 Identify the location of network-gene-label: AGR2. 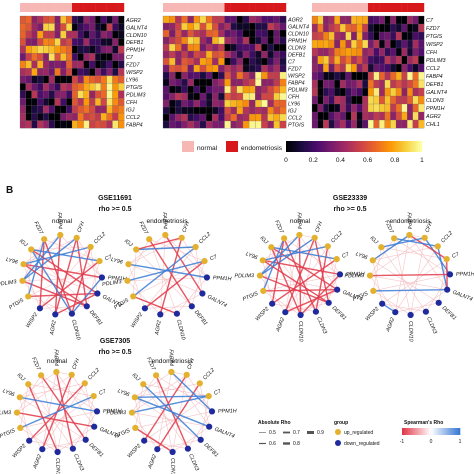
(390, 325).